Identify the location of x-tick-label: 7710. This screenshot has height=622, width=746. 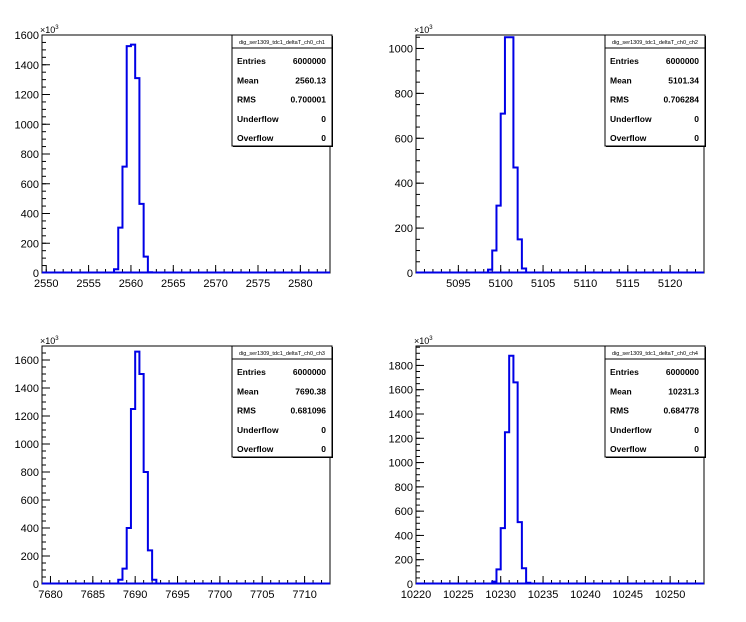
(304, 595).